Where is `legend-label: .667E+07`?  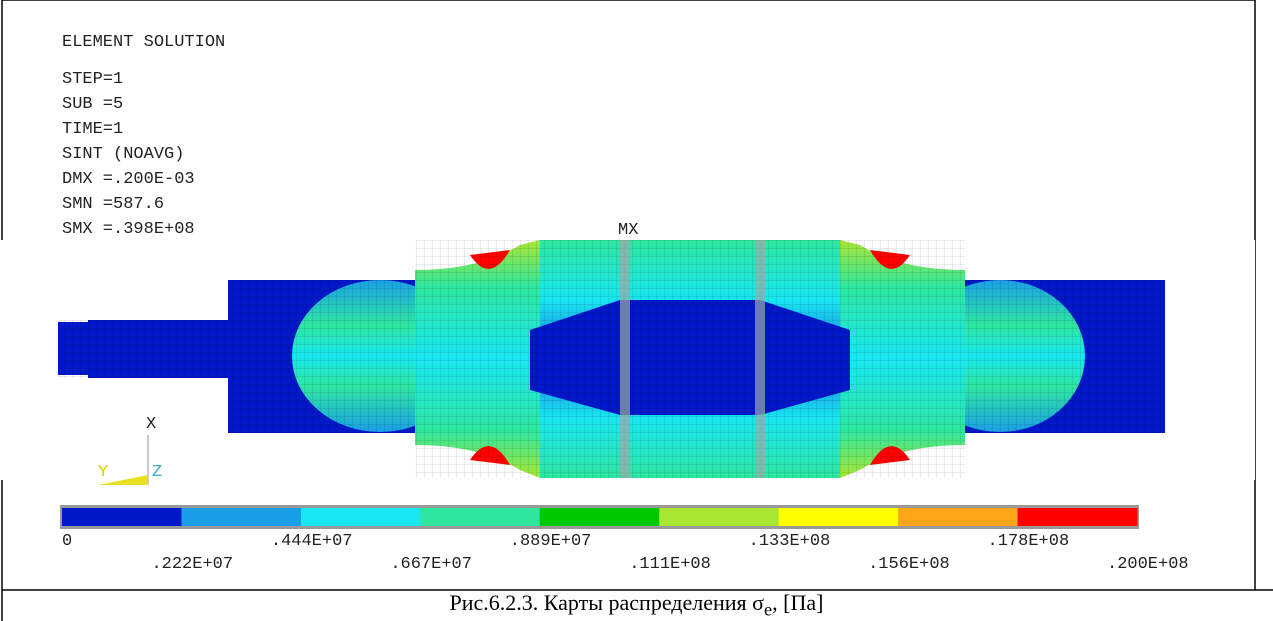 legend-label: .667E+07 is located at coordinates (431, 564).